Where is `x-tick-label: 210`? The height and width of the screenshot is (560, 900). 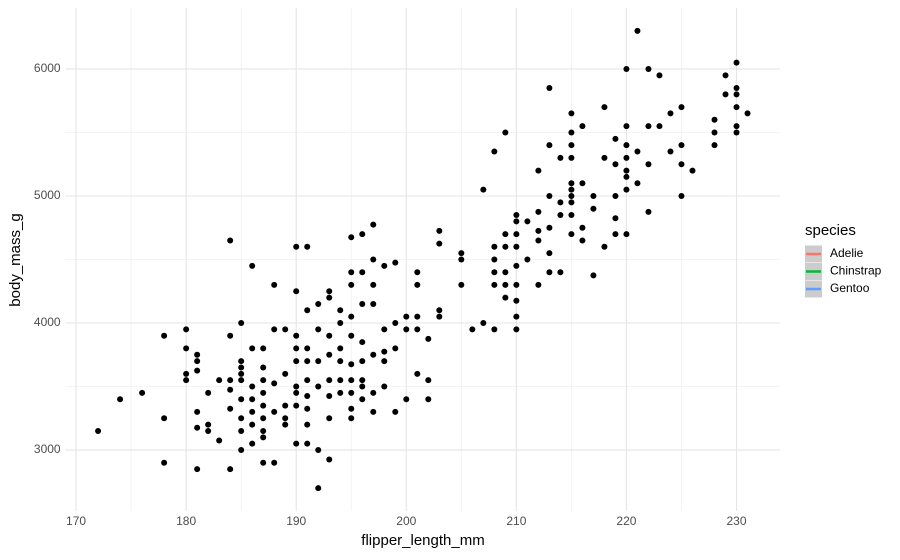
x-tick-label: 210 is located at coordinates (516, 521).